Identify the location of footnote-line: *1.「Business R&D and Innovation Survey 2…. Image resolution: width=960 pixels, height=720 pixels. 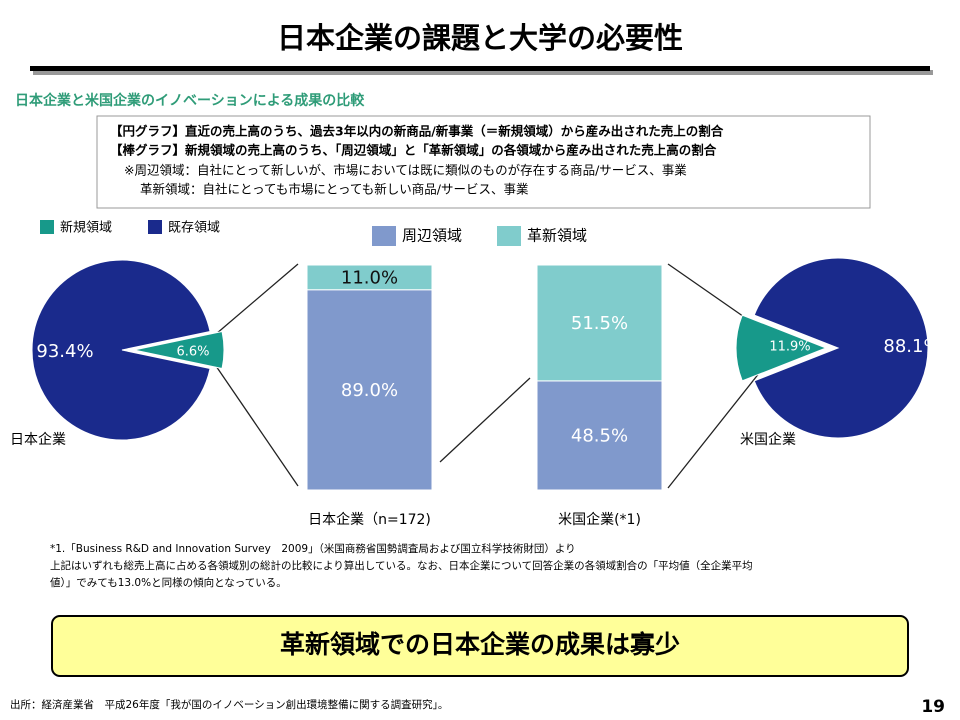
(313, 548).